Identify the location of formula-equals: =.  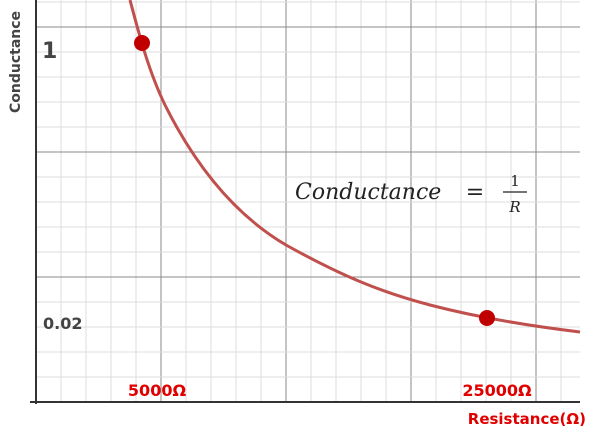
(475, 192).